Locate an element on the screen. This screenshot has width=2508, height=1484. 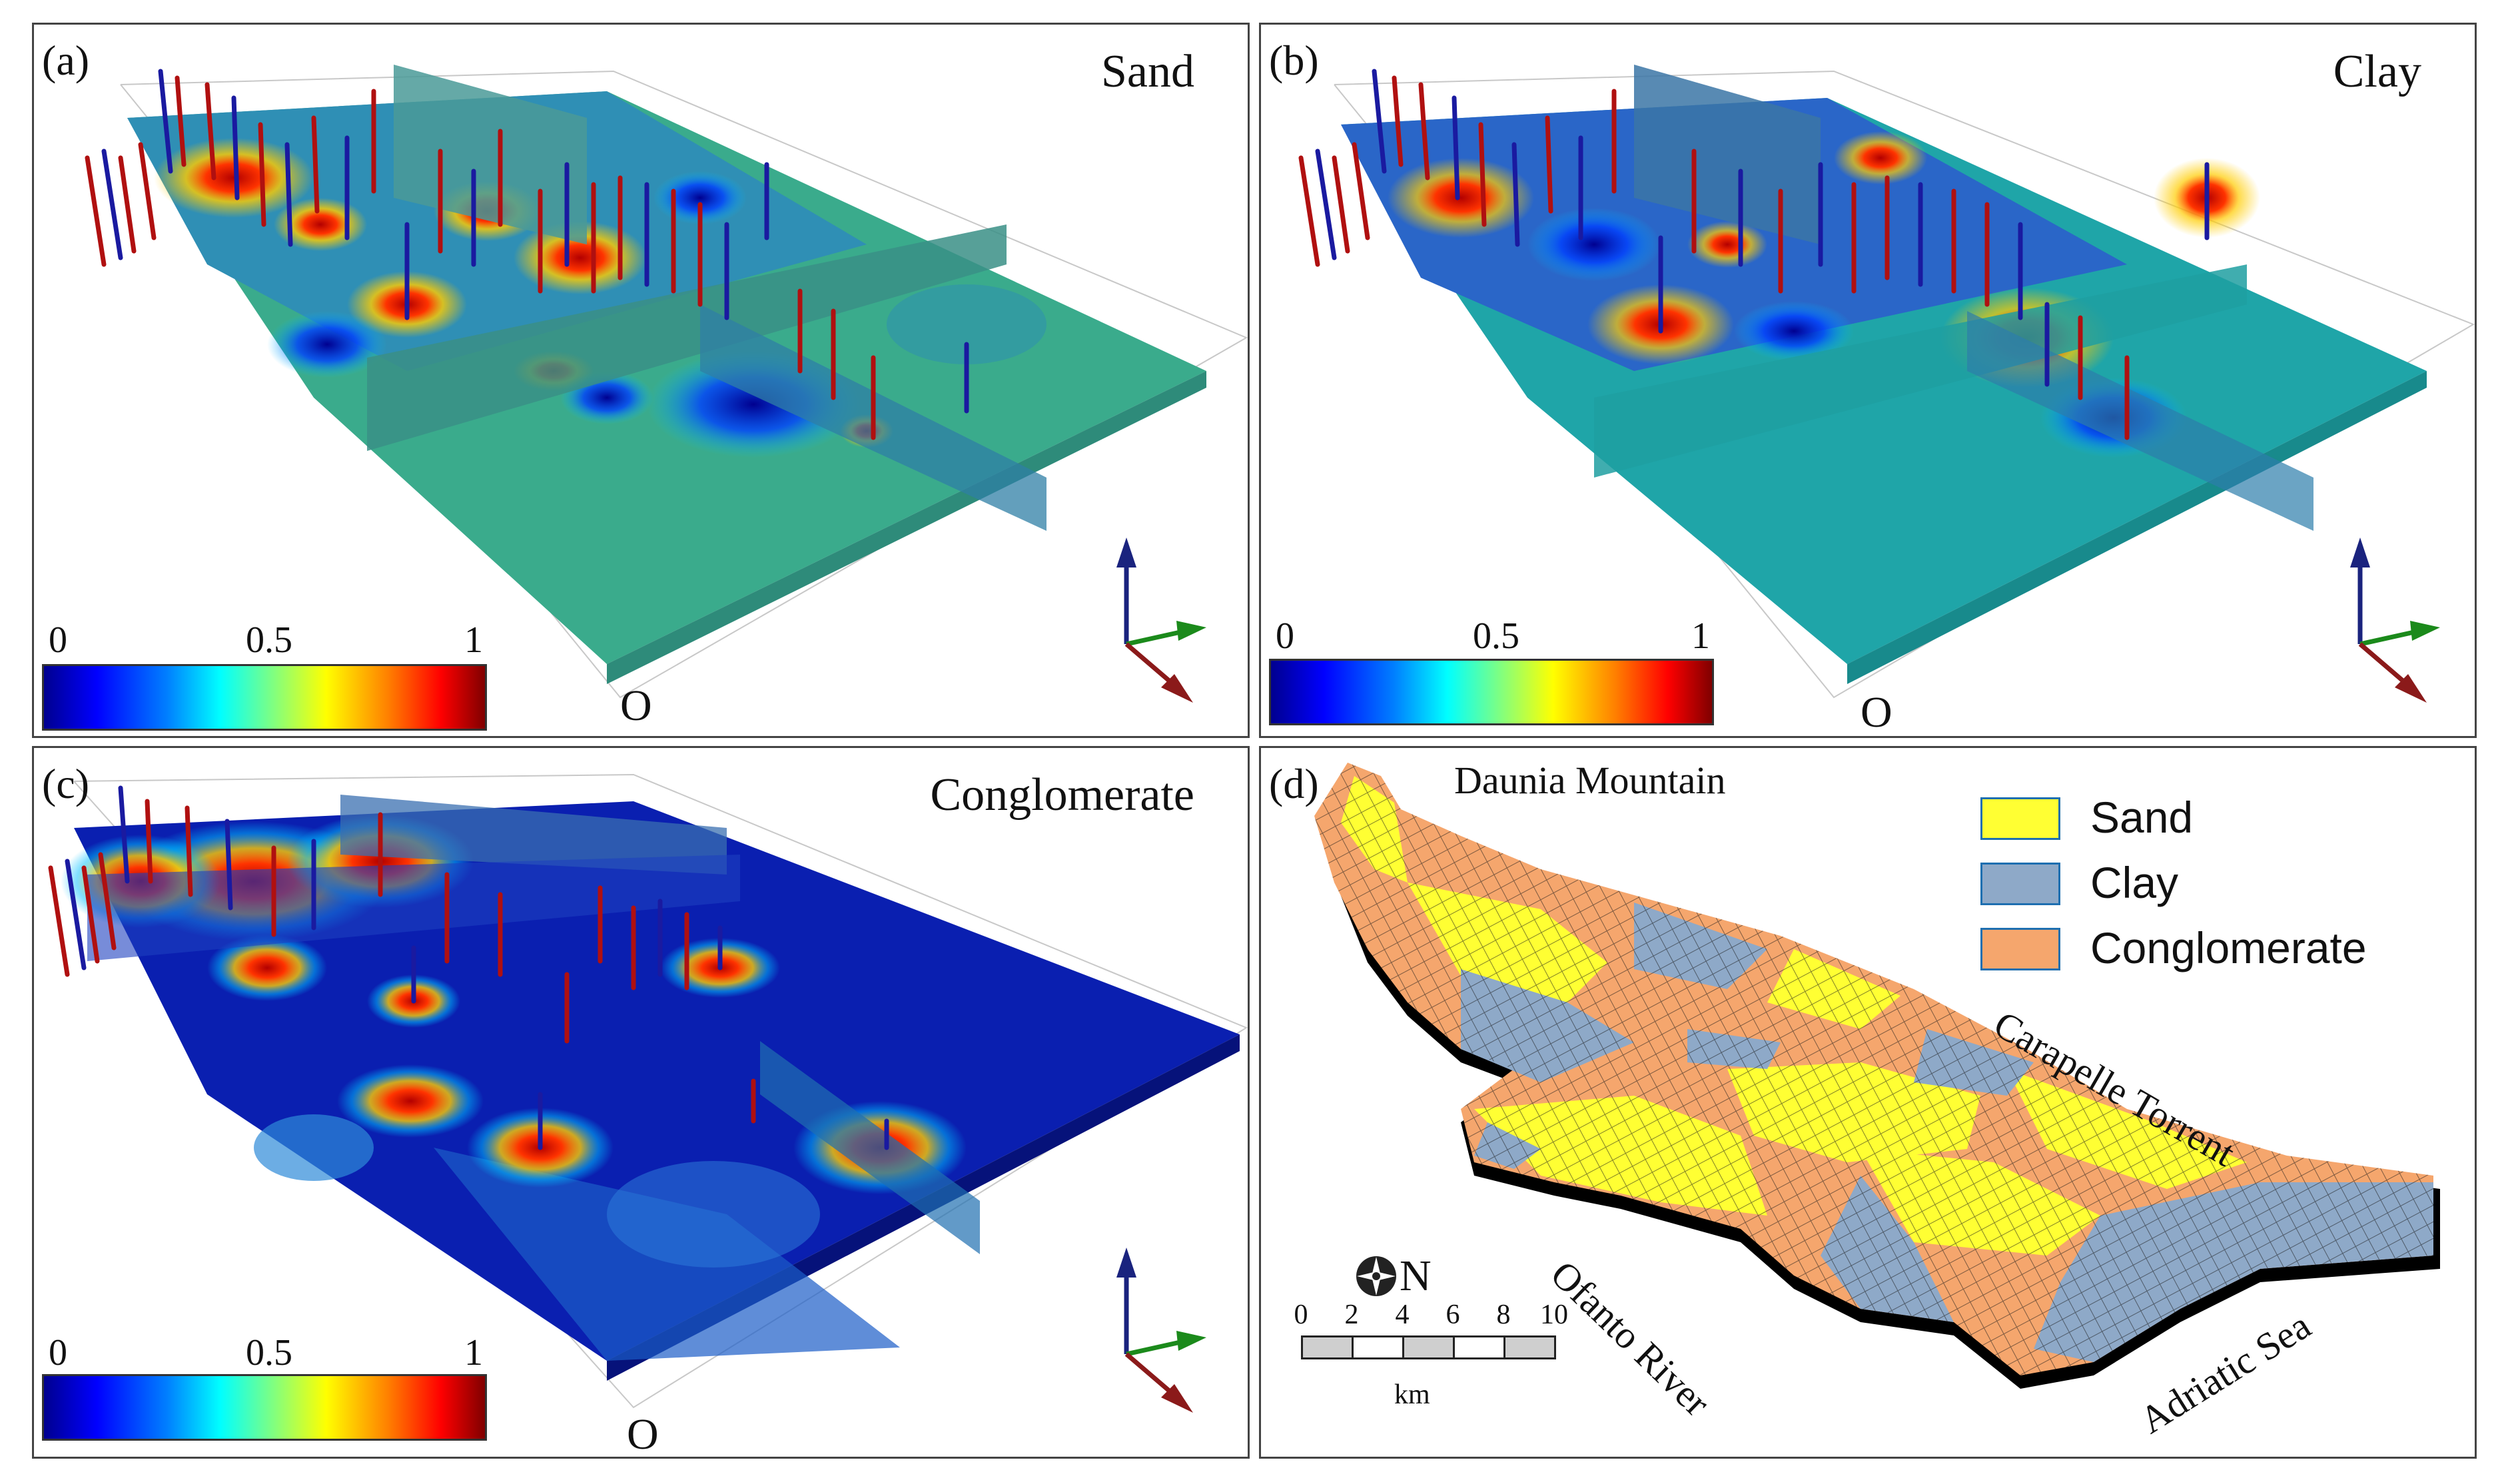
map-label-daunia-mountain: Daunia Mountain is located at coordinates (1590, 781).